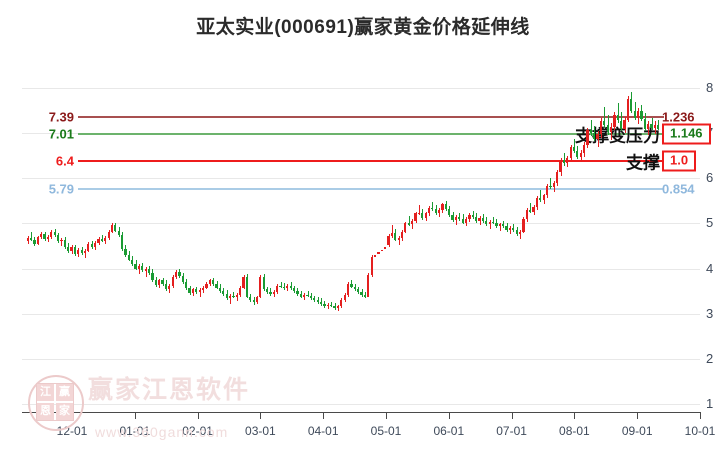 The width and height of the screenshot is (726, 450). I want to click on y-axis-tick-label: 2, so click(710, 358).